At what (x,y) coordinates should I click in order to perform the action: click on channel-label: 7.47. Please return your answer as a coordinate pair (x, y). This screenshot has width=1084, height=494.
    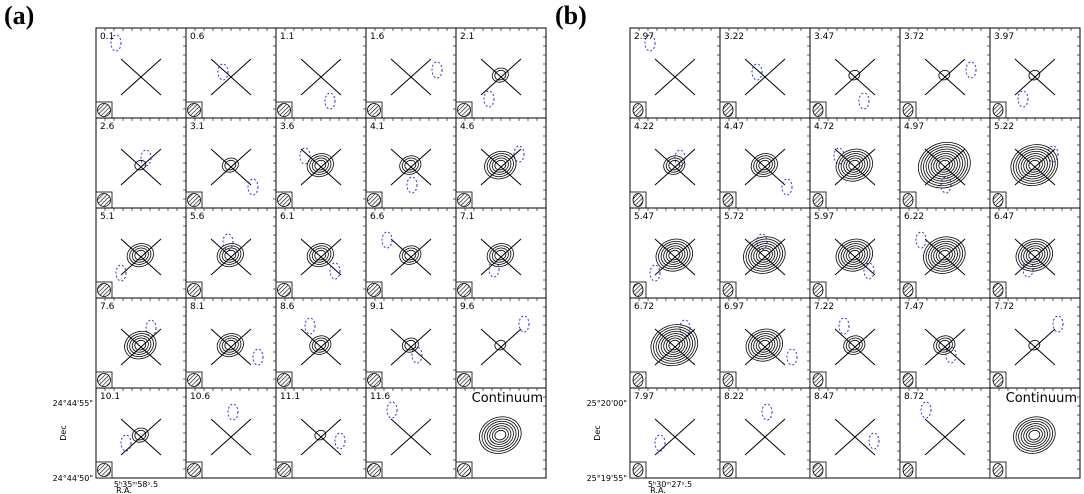
    Looking at the image, I should click on (914, 307).